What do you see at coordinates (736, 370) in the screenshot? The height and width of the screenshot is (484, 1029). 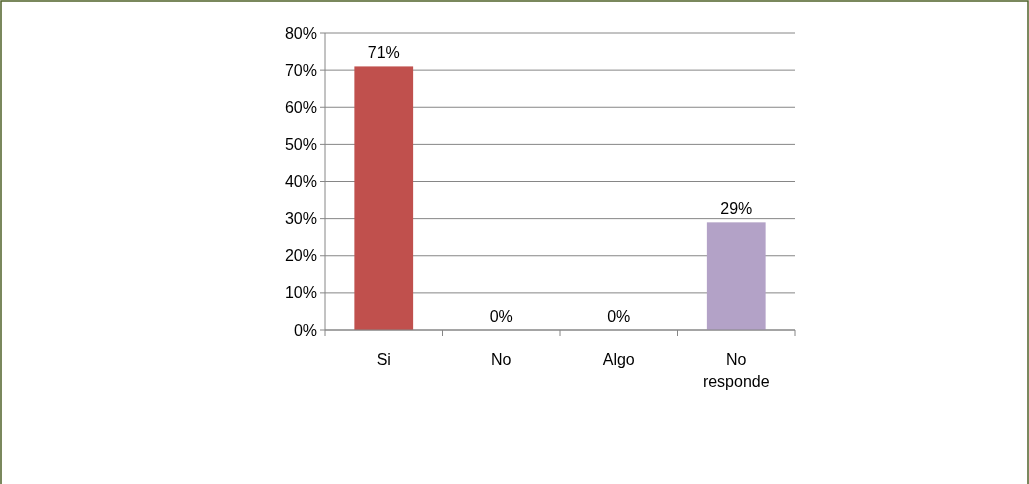 I see `x-tick-label: No responde` at bounding box center [736, 370].